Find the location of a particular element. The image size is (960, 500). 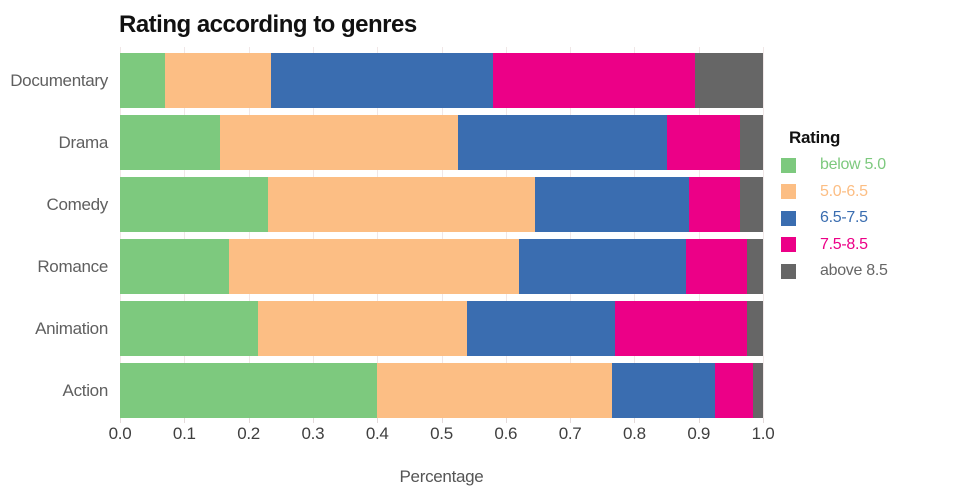

y-axis-label-romance: Romance is located at coordinates (72, 266).